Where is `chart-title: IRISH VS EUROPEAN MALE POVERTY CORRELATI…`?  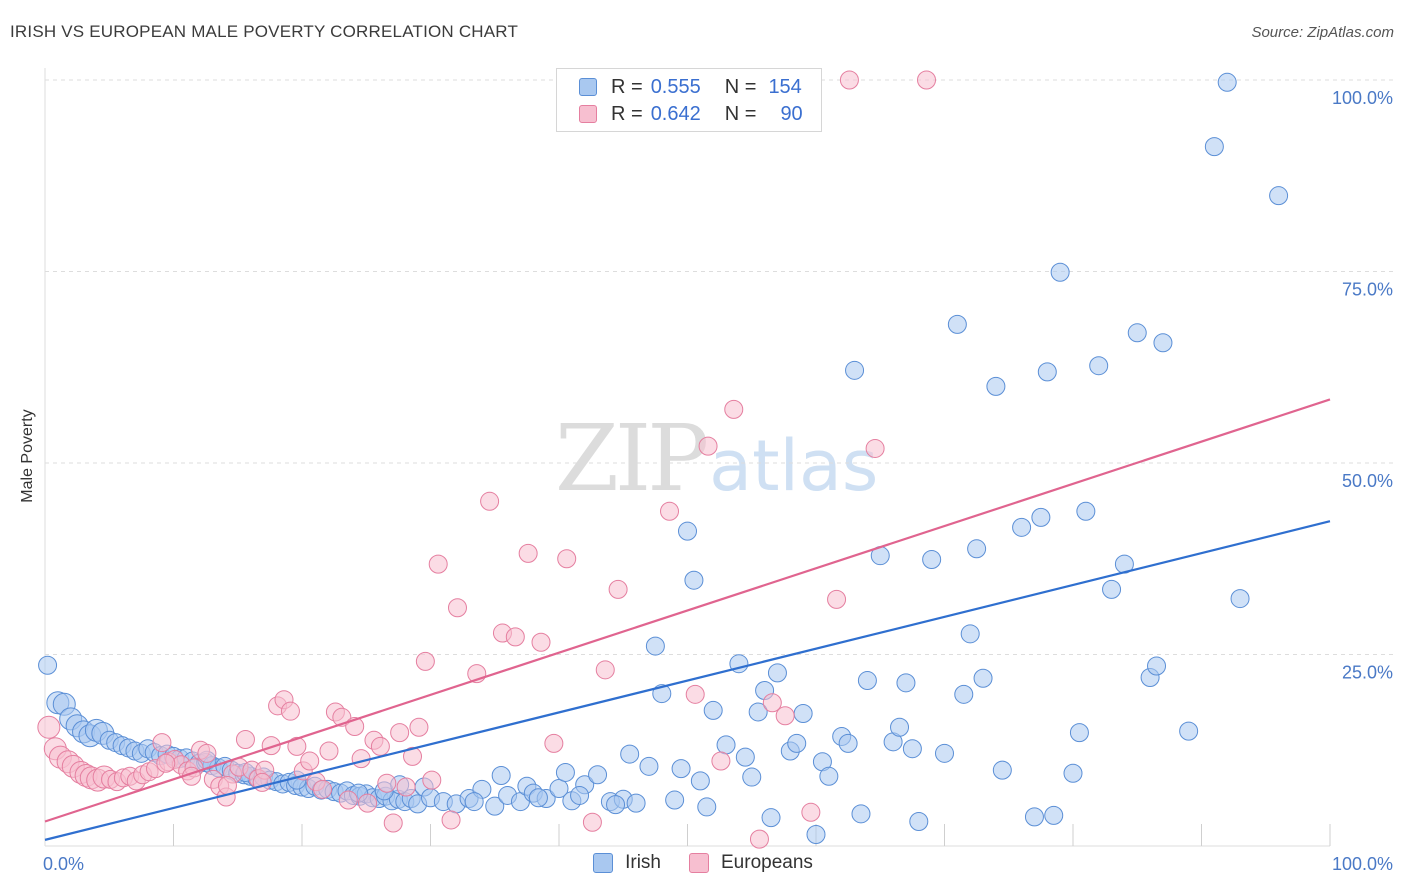
chart-title: IRISH VS EUROPEAN MALE POVERTY CORRELATI… is located at coordinates (264, 31).